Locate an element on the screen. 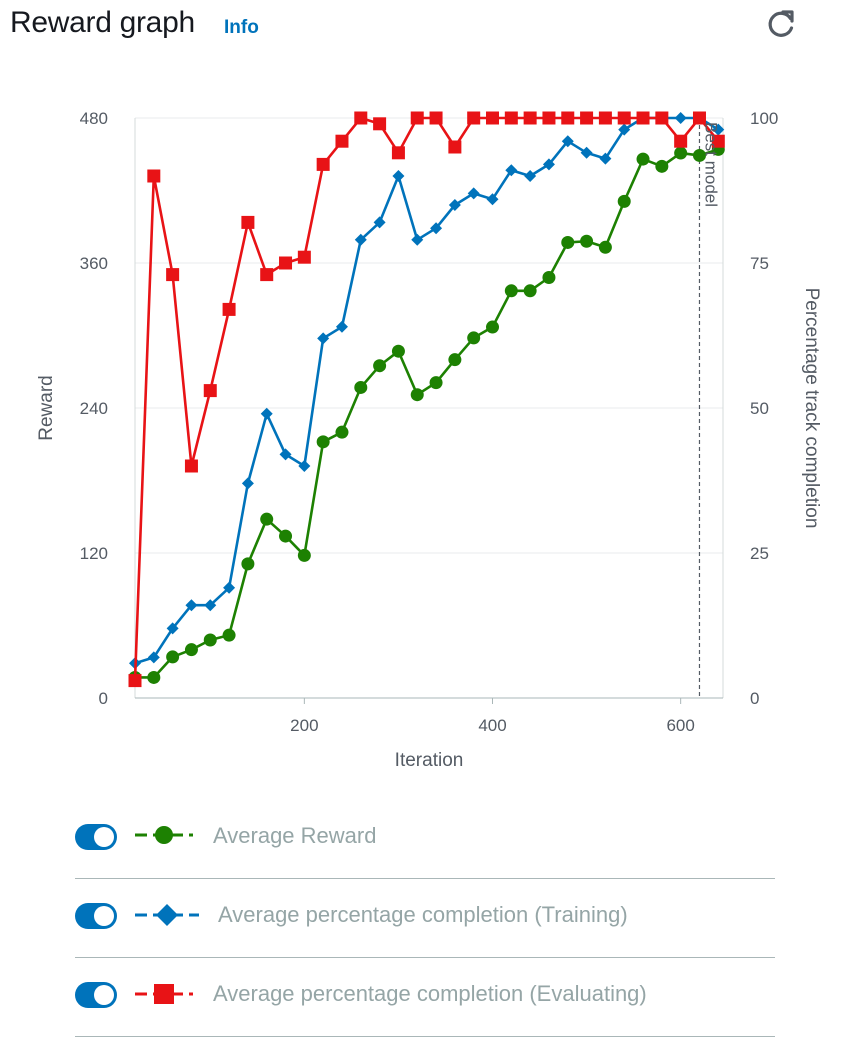 Image resolution: width=848 pixels, height=1052 pixels. y2-tick-label: 75 is located at coordinates (759, 263).